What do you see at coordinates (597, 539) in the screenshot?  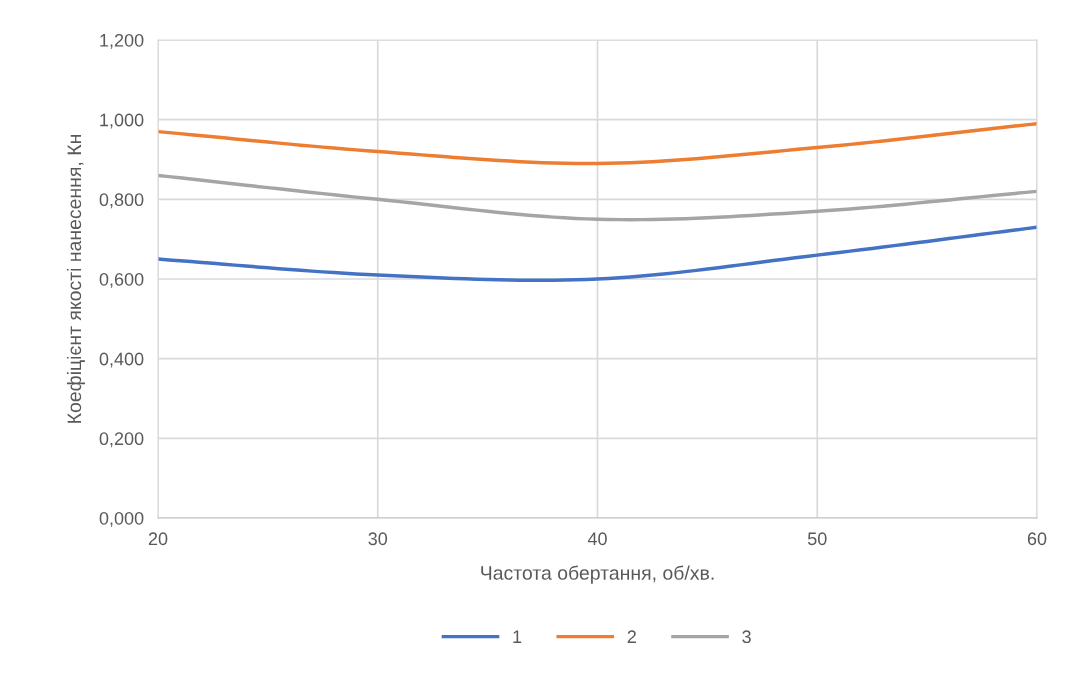 I see `x-tick-label: 40` at bounding box center [597, 539].